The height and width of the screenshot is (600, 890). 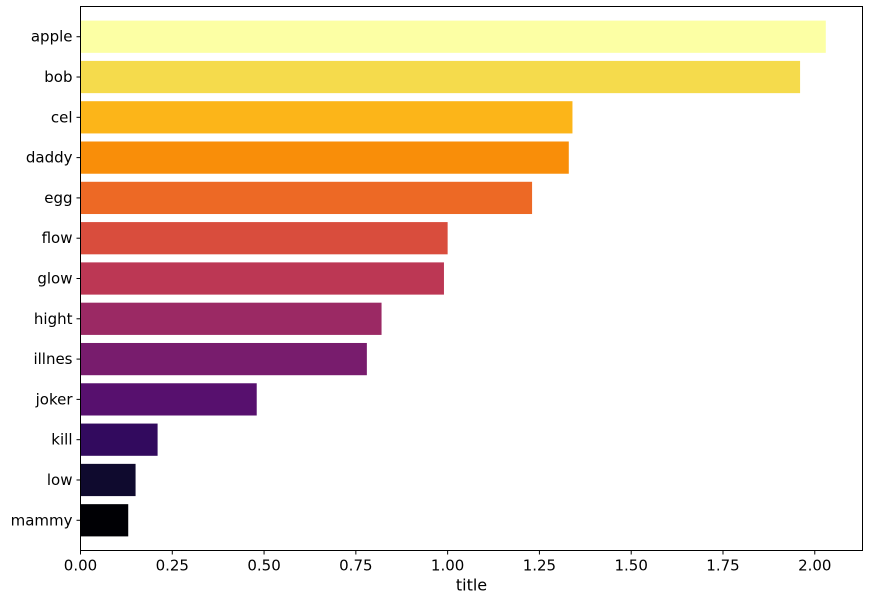 What do you see at coordinates (119, 439) in the screenshot?
I see `bar-kill` at bounding box center [119, 439].